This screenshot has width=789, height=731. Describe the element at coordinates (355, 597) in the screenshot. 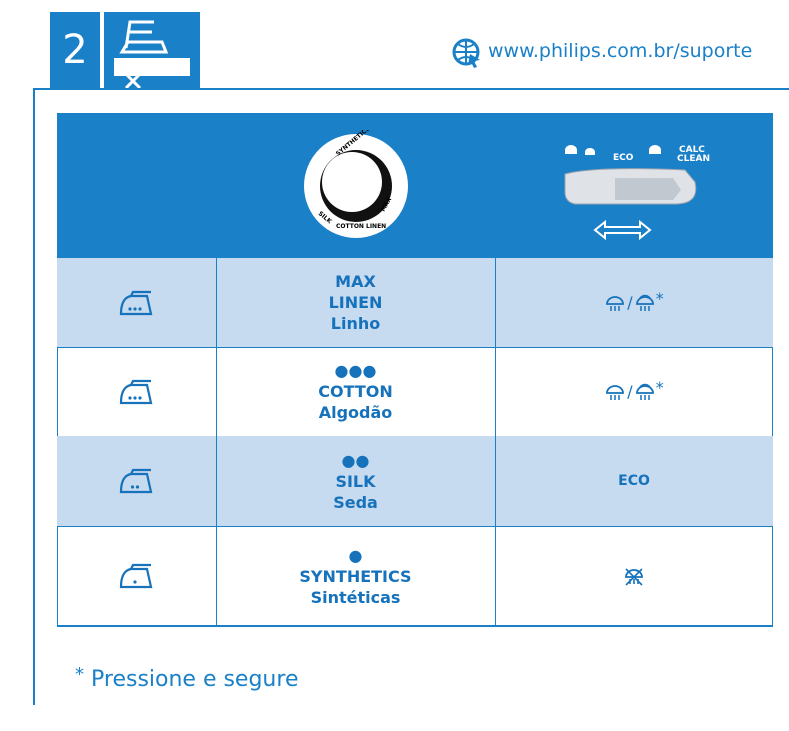

I see `setting-text: Sintéticas` at that location.